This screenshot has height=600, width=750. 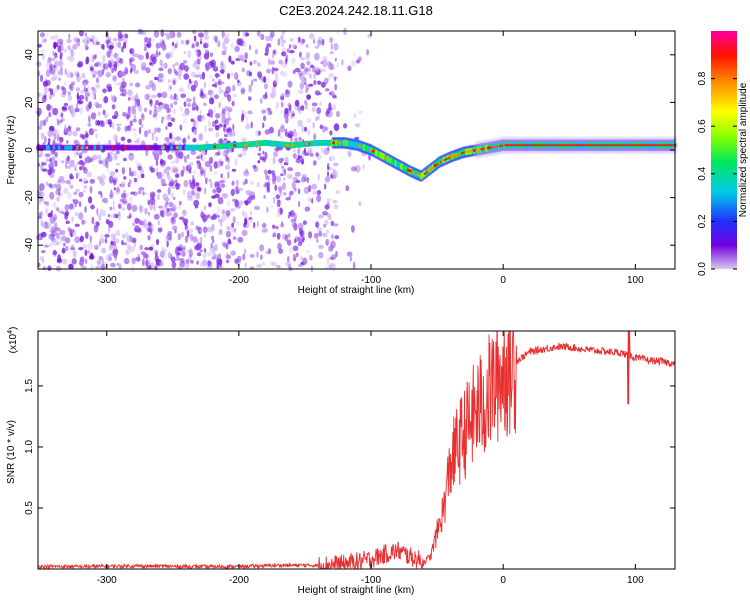 I want to click on colorbar-label: Normalized spectral amplitude, so click(x=743, y=149).